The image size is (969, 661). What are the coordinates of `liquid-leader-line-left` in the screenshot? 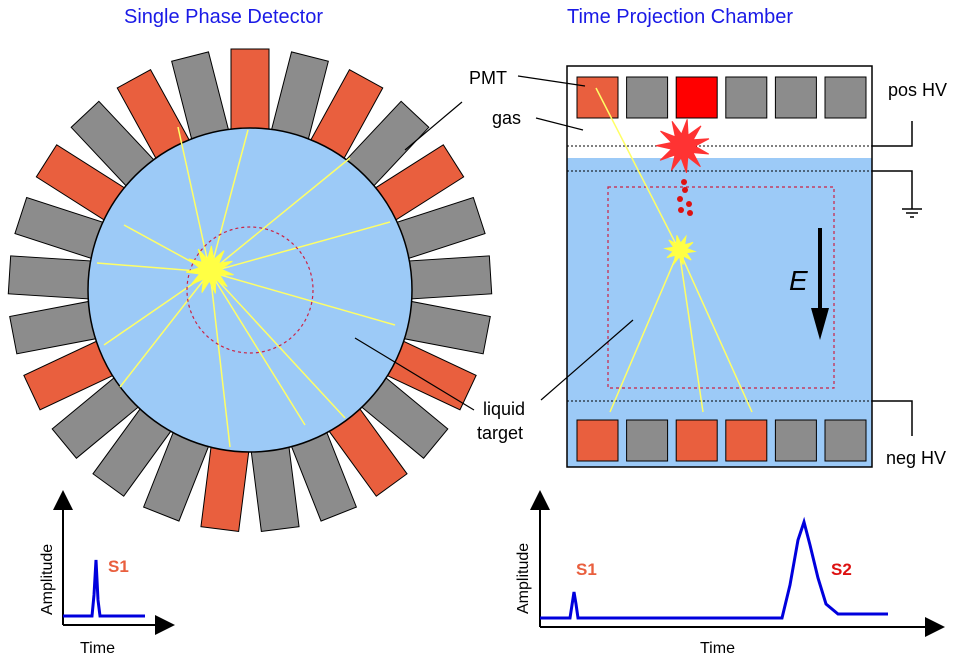 It's located at (414, 374).